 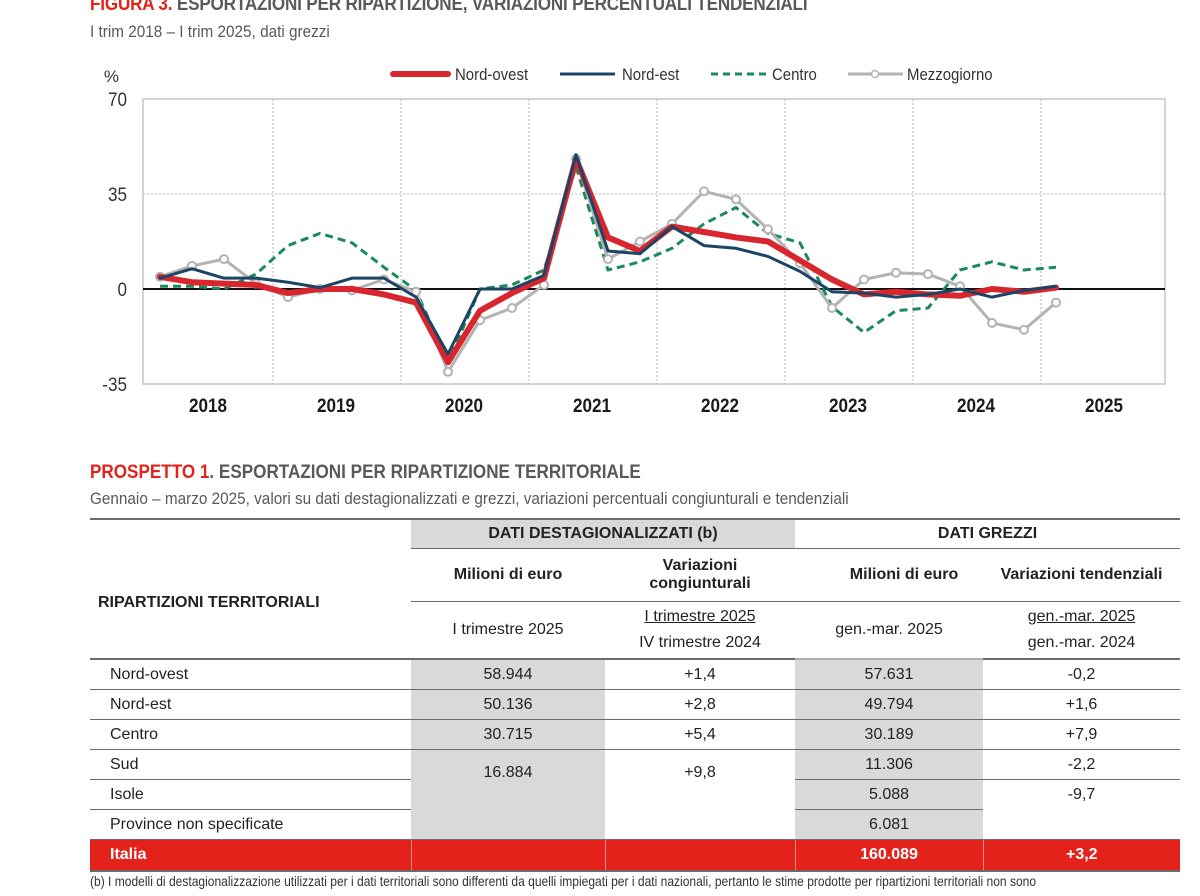 What do you see at coordinates (492, 75) in the screenshot?
I see `legend-label-nord-ovest: Nord-ovest` at bounding box center [492, 75].